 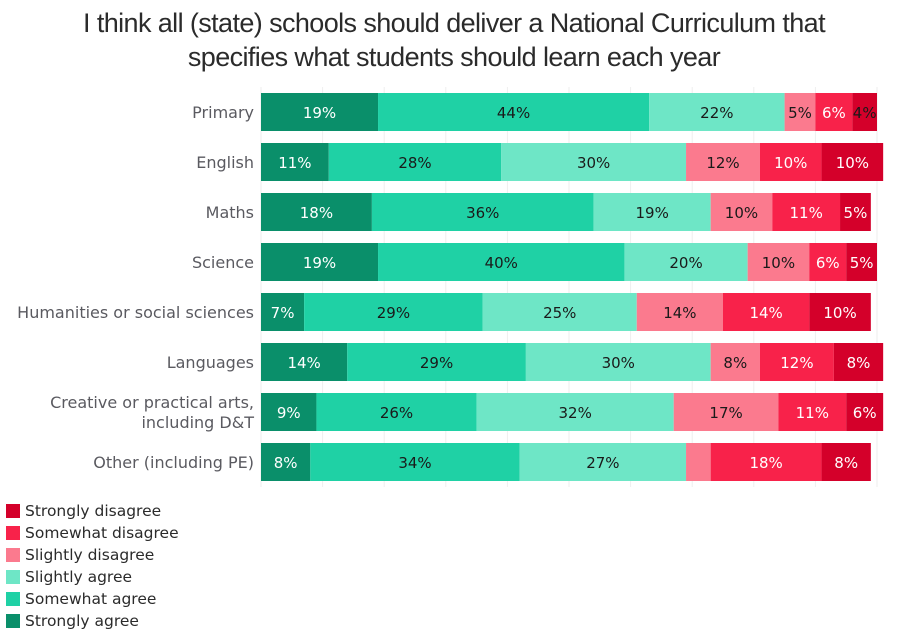 I want to click on data-label: 40%, so click(x=501, y=263).